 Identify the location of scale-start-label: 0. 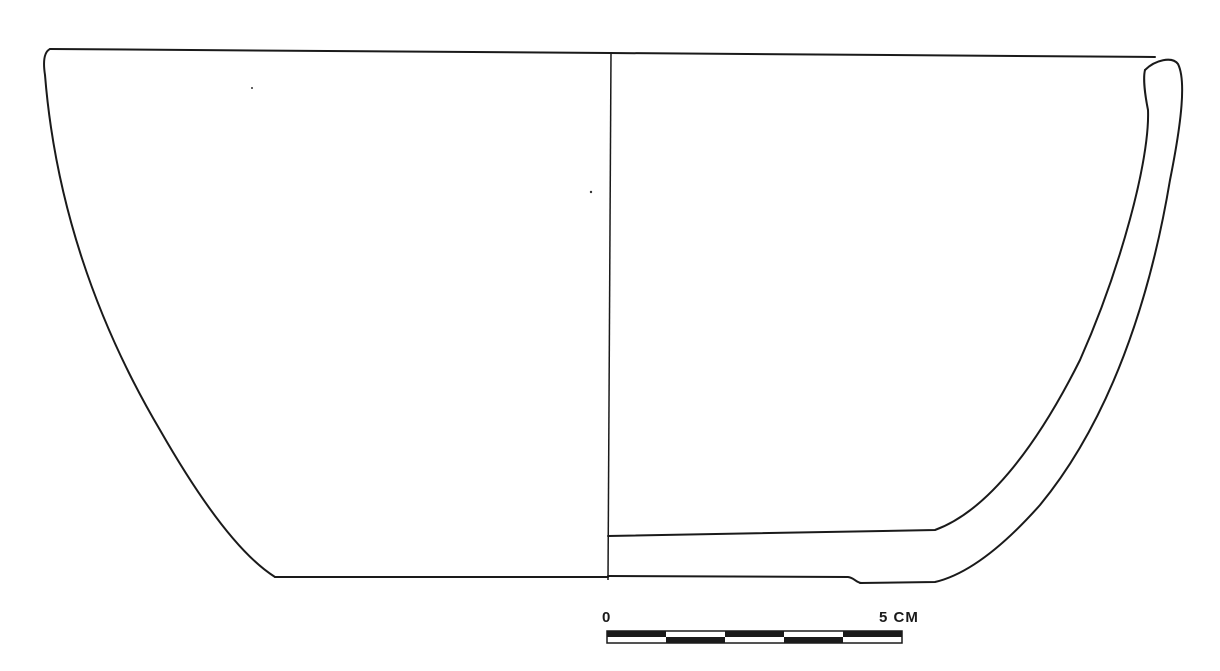
(607, 617).